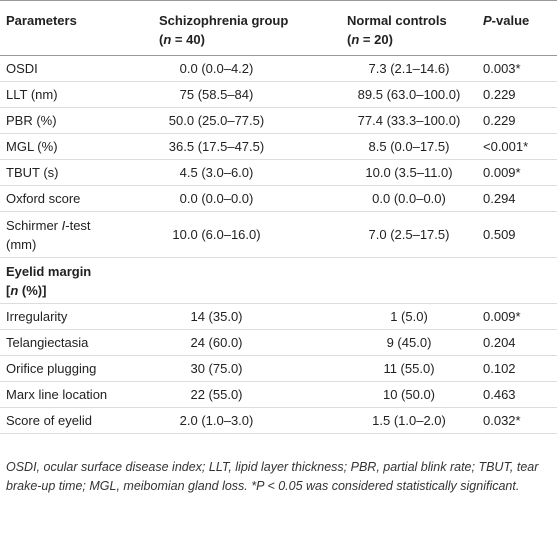  I want to click on table-cell: 89.5 (63.0–100.0), so click(404, 94).